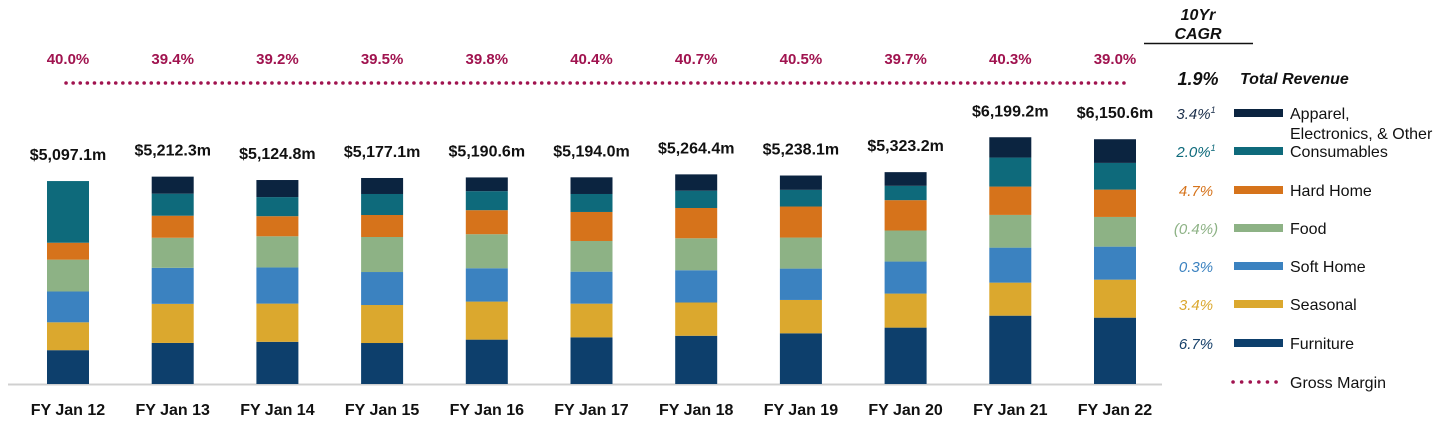  I want to click on total-label: $6,150.6m, so click(1115, 113).